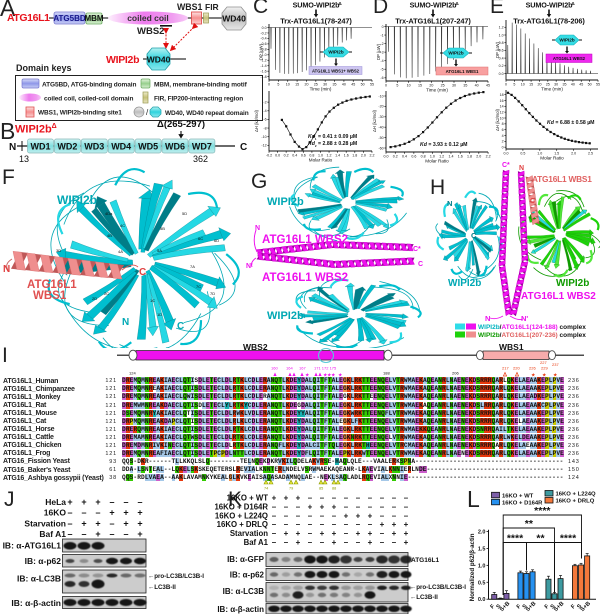 The width and height of the screenshot is (600, 614). What do you see at coordinates (444, 145) in the screenshot?
I see `svg-text: Kd = 3.93 ± 0.12 µM` at bounding box center [444, 145].